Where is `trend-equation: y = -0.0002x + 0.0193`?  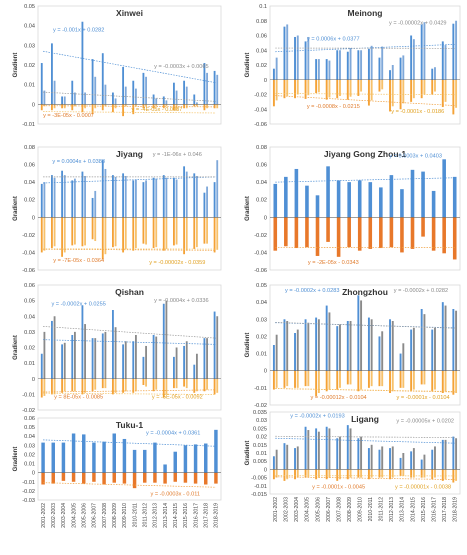 trend-equation: y = -0.0002x + 0.0193 is located at coordinates (317, 417).